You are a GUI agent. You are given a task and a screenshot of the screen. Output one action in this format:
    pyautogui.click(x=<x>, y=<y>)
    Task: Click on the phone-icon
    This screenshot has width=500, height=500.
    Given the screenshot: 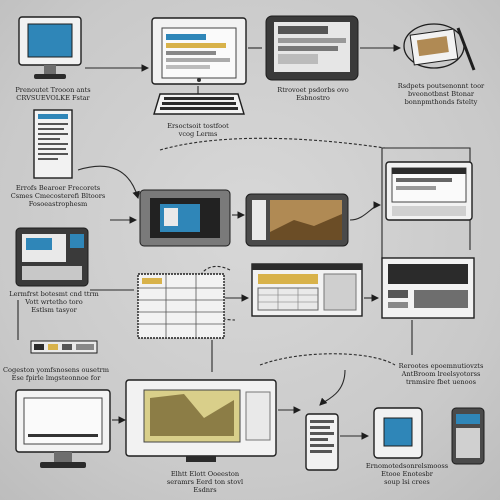 What is the action you would take?
    pyautogui.click(x=322, y=442)
    